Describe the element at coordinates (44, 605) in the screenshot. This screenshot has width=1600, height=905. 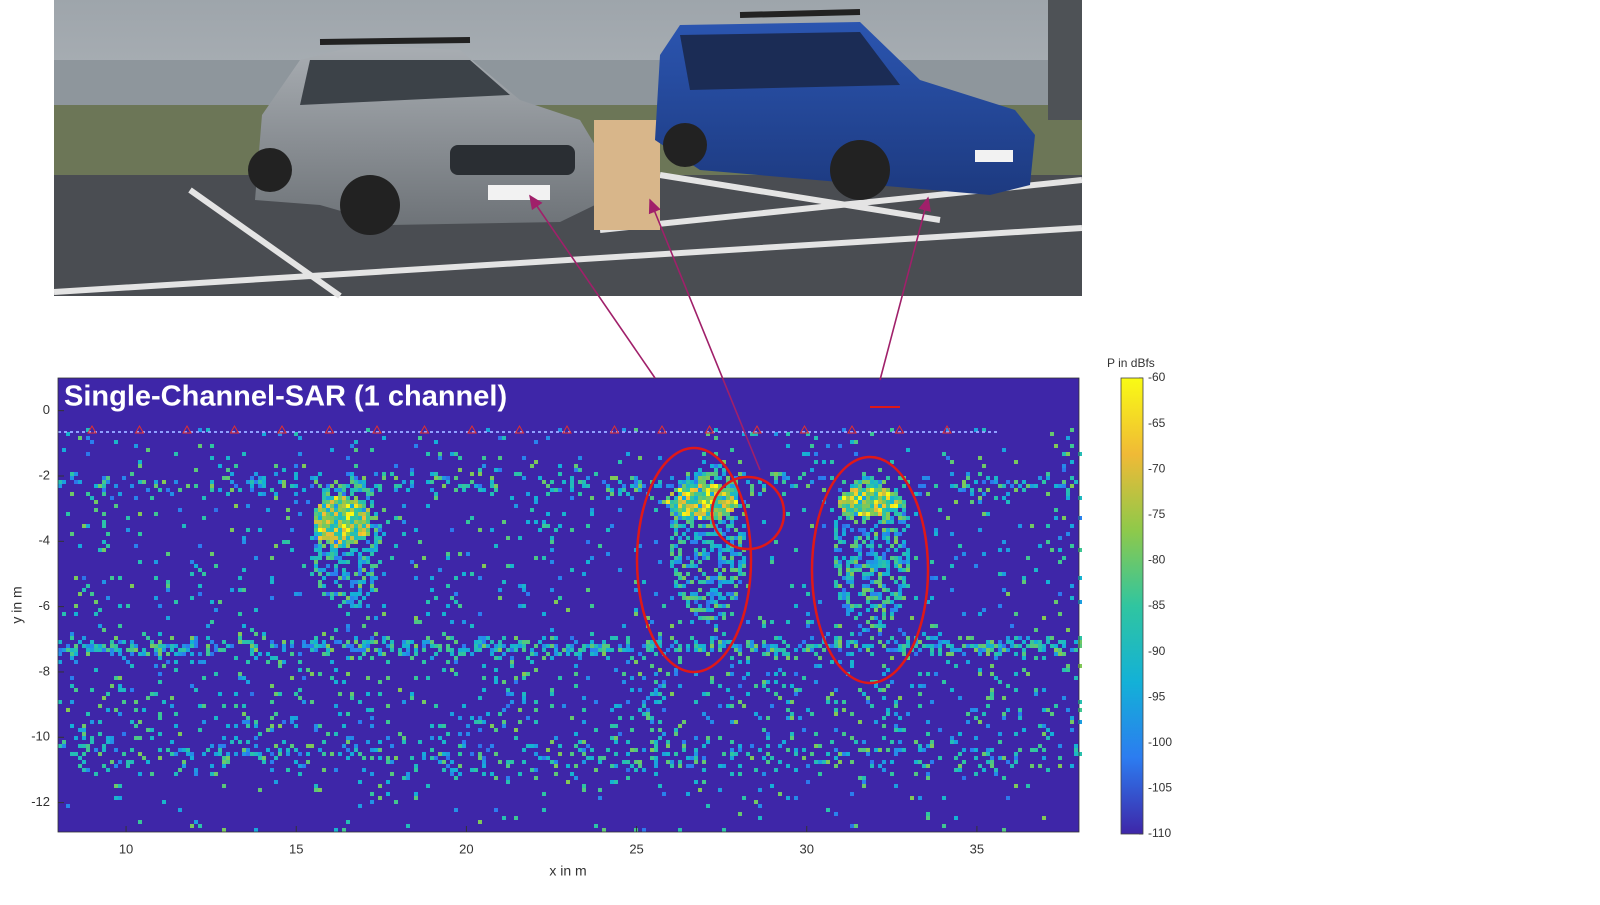
I see `y-tick-label: -6` at that location.